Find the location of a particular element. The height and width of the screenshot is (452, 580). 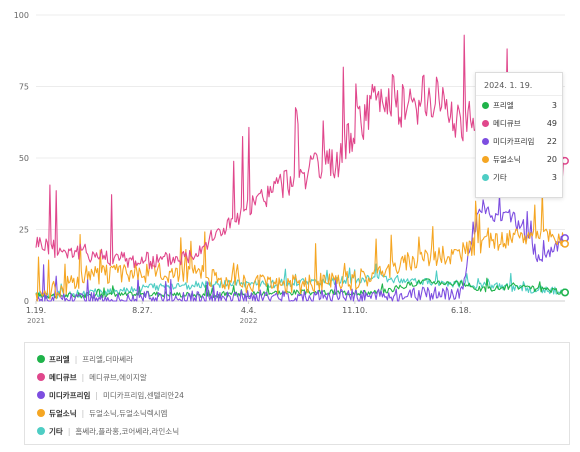

chart-end-markers is located at coordinates (565, 226).